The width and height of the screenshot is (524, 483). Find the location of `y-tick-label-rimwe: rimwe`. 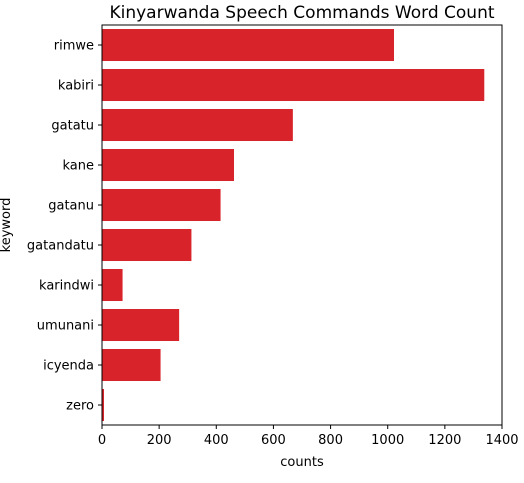

y-tick-label-rimwe: rimwe is located at coordinates (74, 46).